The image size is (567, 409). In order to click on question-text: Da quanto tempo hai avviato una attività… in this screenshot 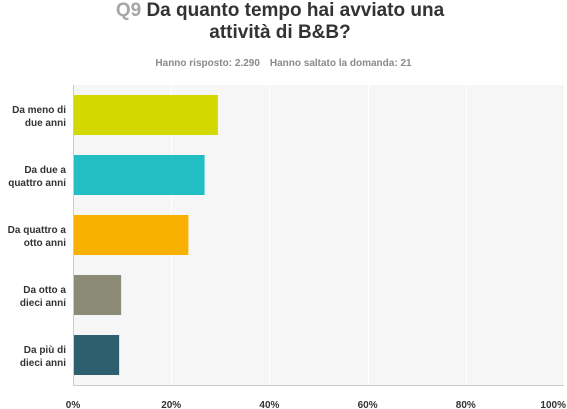, I will do `click(295, 21)`.